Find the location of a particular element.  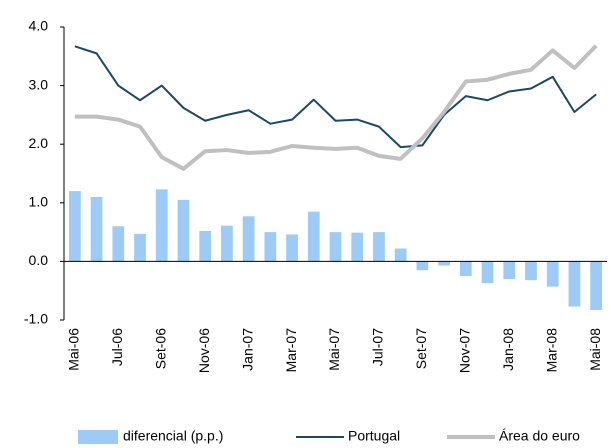

x-tick-label: Mar-08 is located at coordinates (551, 350).